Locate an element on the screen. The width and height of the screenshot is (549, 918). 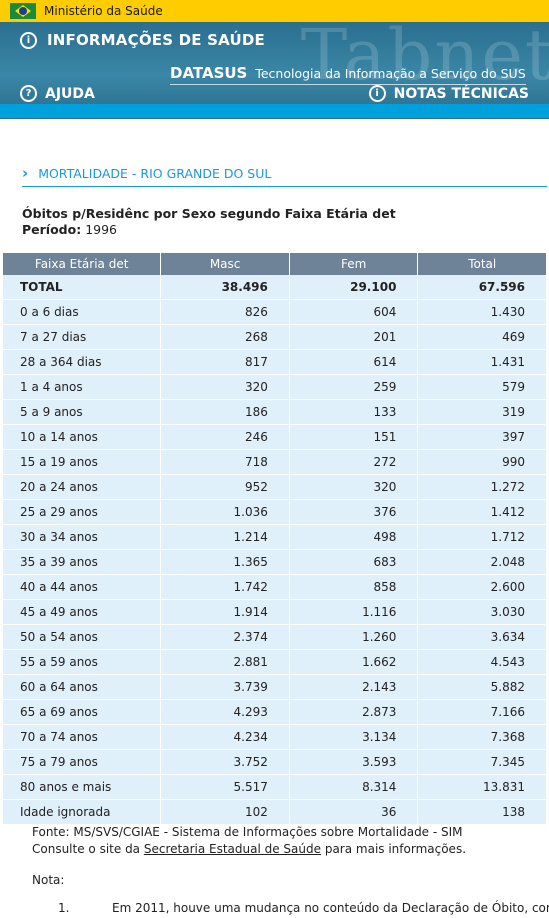
value-cell: 259 is located at coordinates (353, 387).